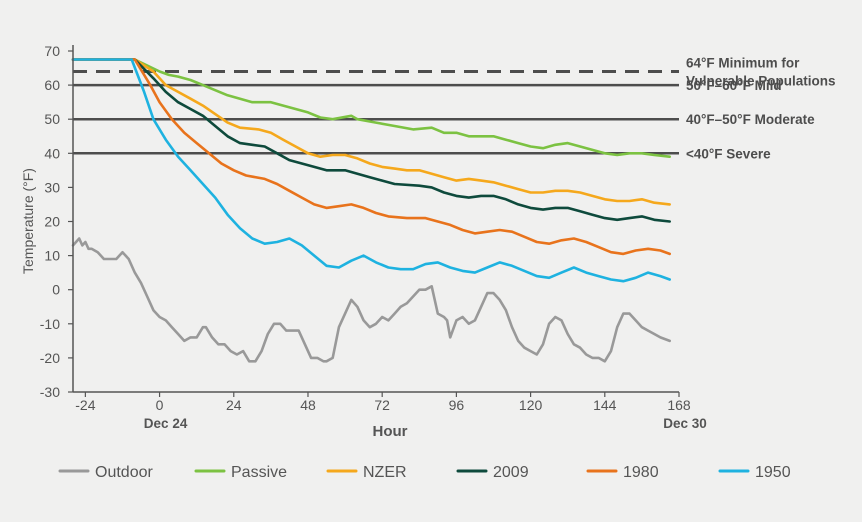 This screenshot has width=862, height=522. Describe the element at coordinates (85, 405) in the screenshot. I see `x-tick-label: -24` at that location.